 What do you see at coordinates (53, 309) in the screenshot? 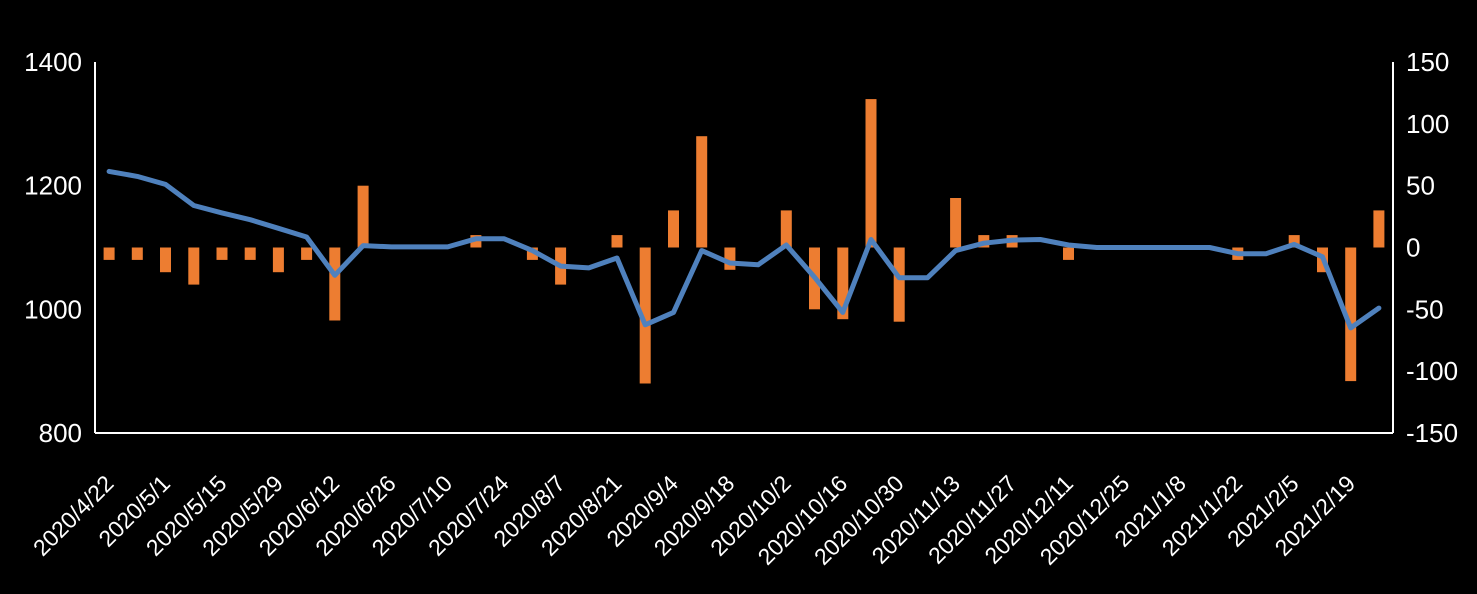
I see `left-axis-tick-label: 1000` at bounding box center [53, 309].